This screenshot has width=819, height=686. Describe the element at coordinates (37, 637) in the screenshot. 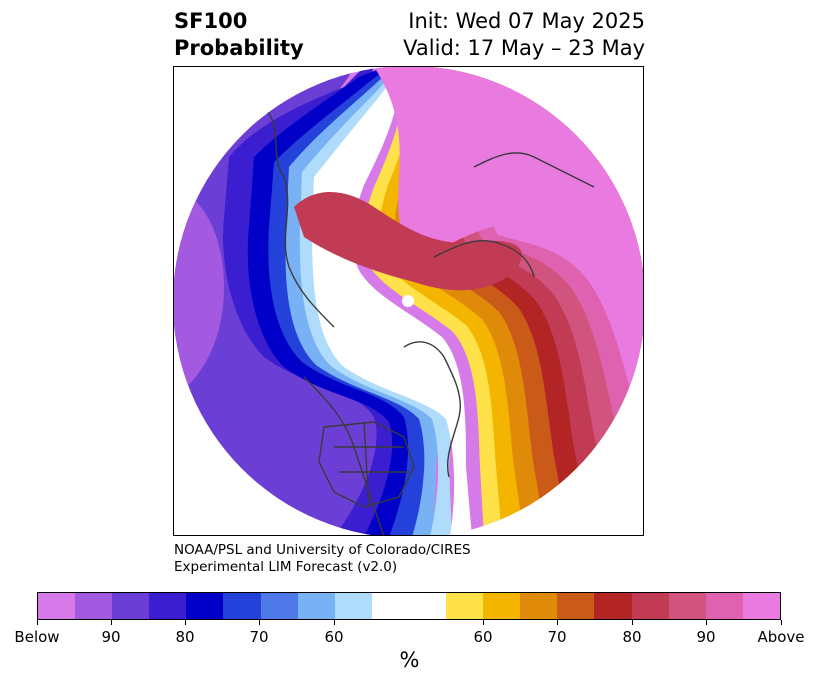

I see `colorbar-tick-label: Below` at that location.